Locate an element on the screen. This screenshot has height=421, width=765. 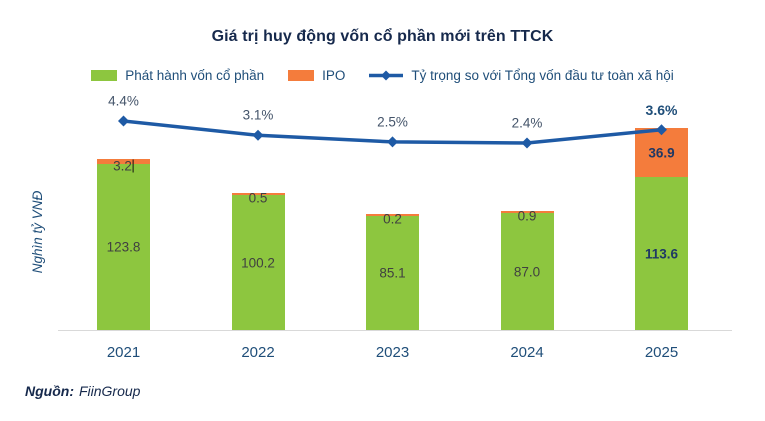
line-value-label-2023: 2.5% is located at coordinates (392, 122).